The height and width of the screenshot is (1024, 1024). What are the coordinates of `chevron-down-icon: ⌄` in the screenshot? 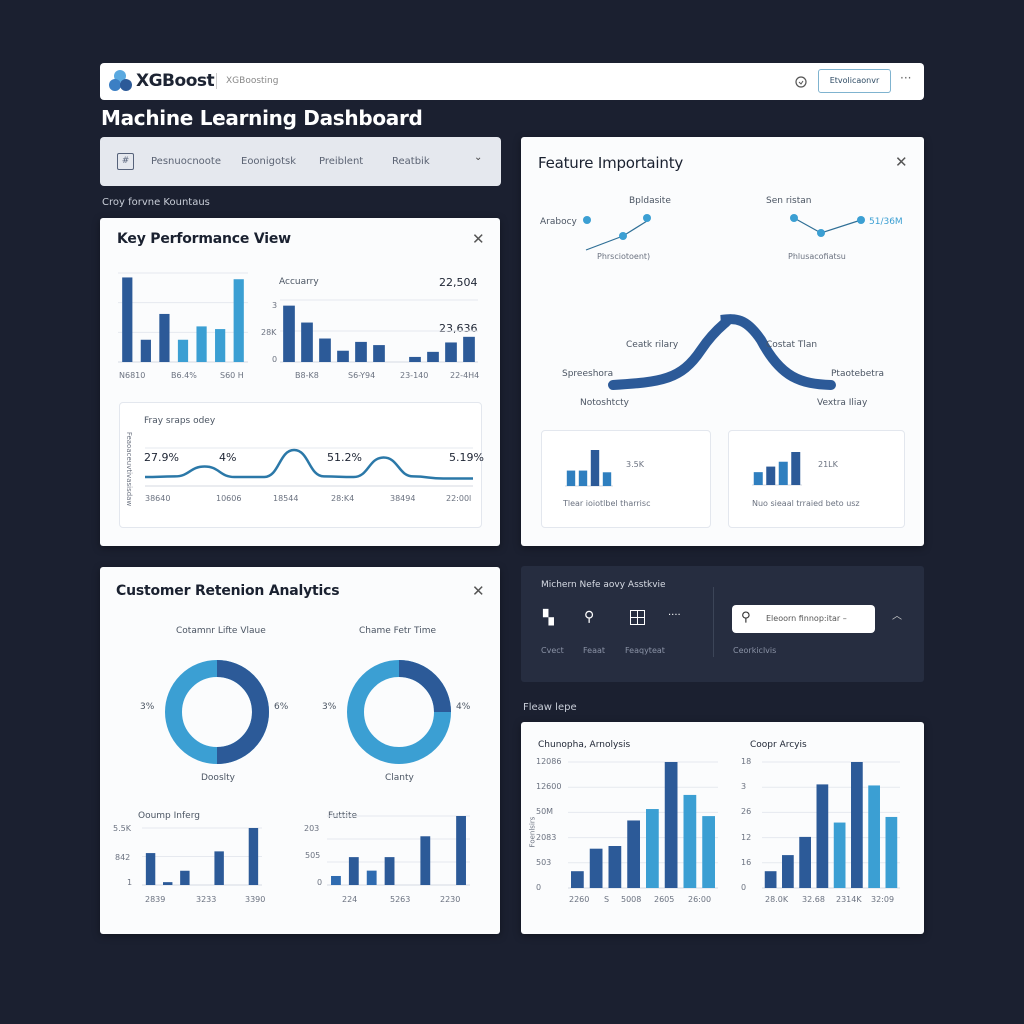 It's located at (478, 157).